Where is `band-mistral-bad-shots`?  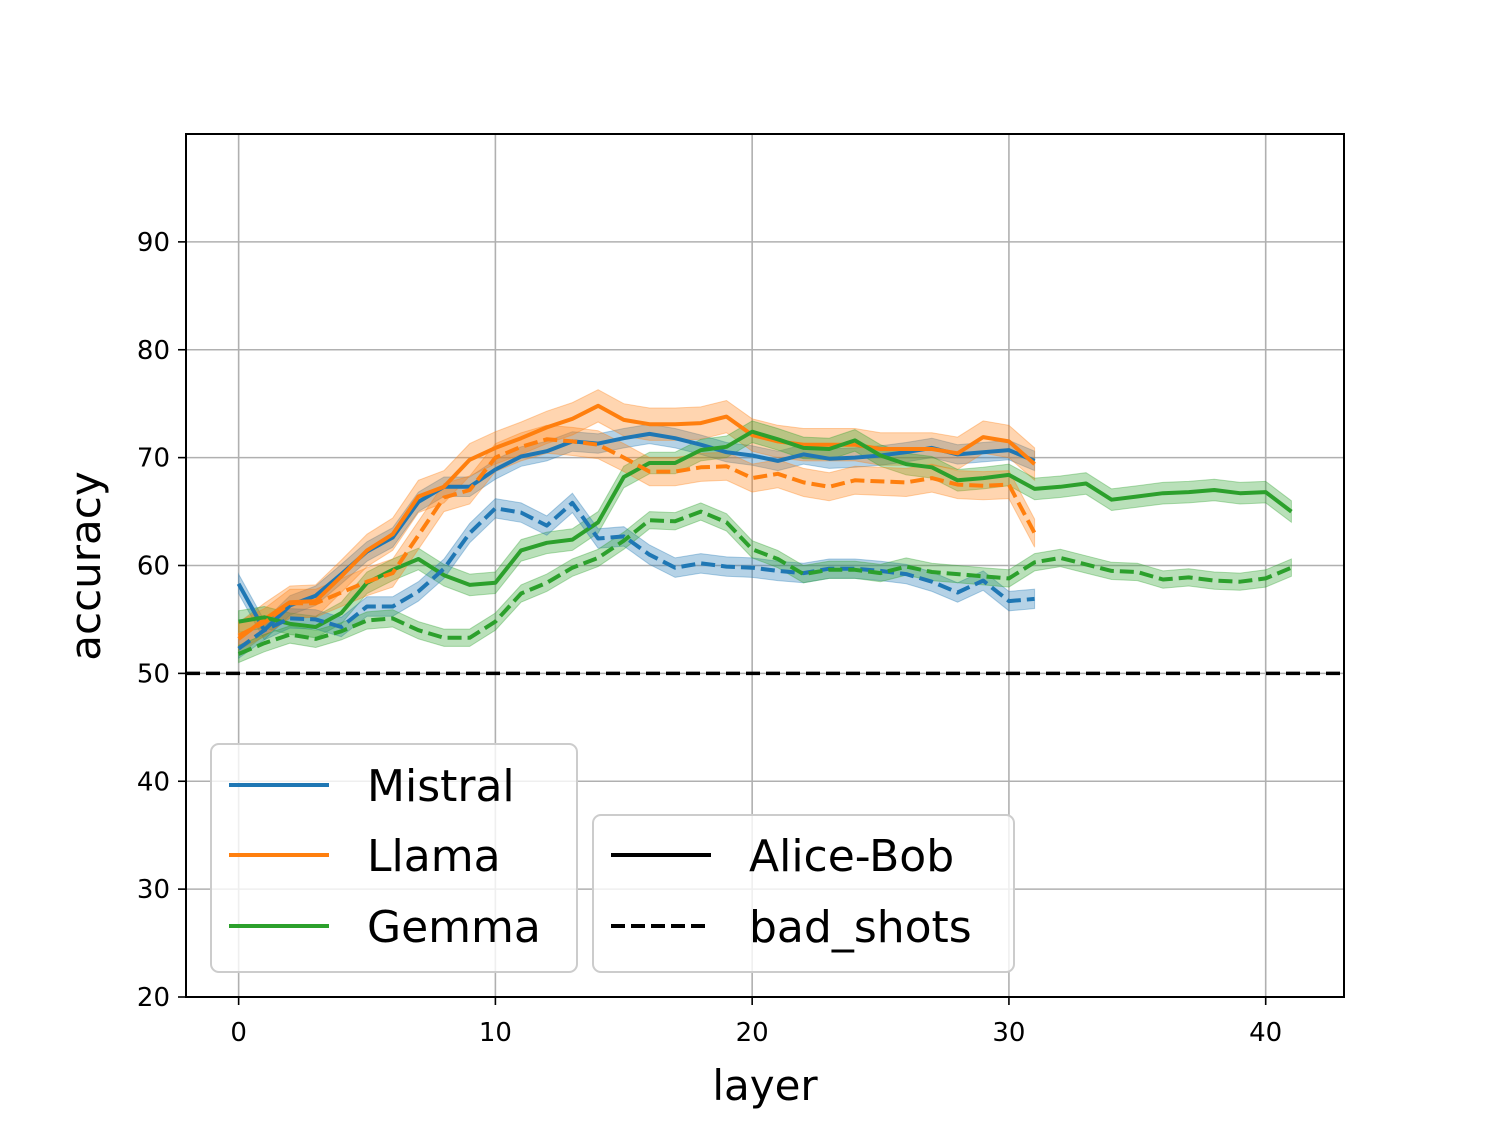
band-mistral-bad-shots is located at coordinates (637, 576).